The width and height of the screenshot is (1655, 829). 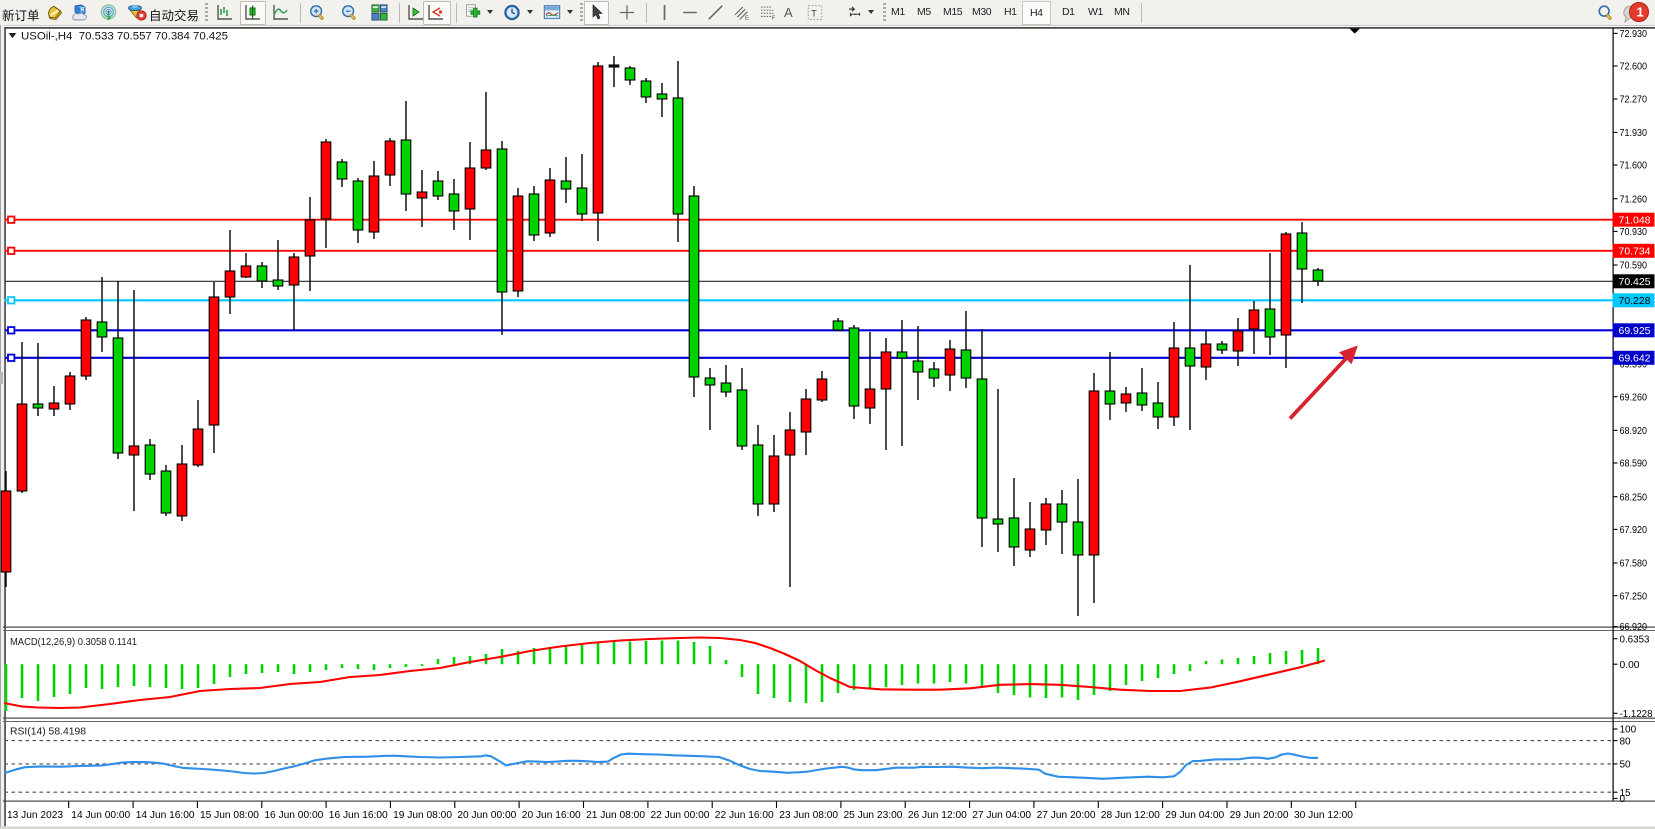 I want to click on svg-text: 80, so click(x=1626, y=741).